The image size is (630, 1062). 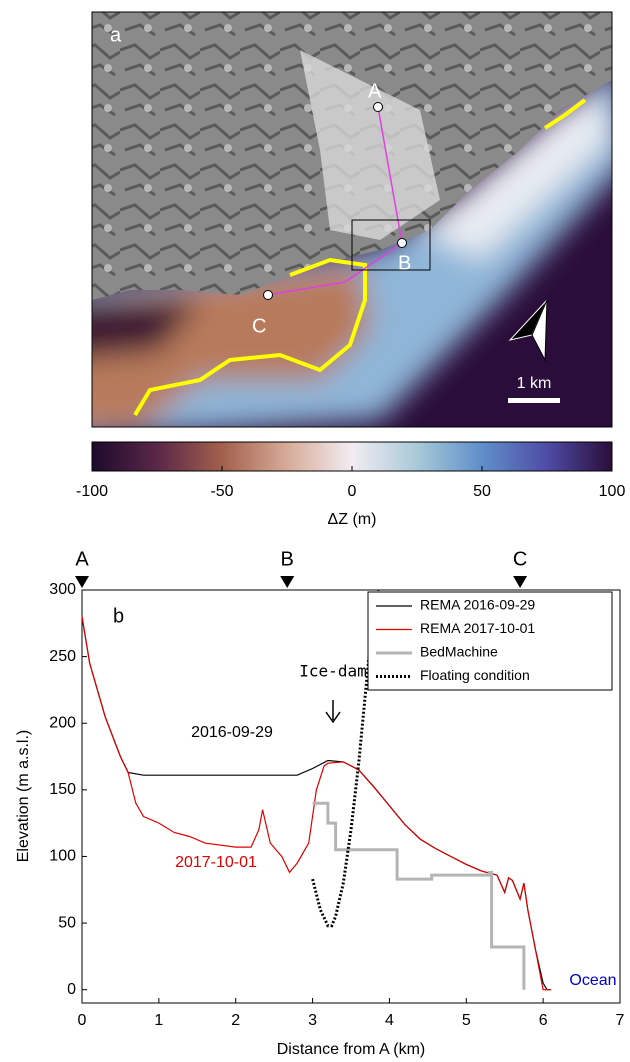 I want to click on panel-label: a, so click(x=116, y=35).